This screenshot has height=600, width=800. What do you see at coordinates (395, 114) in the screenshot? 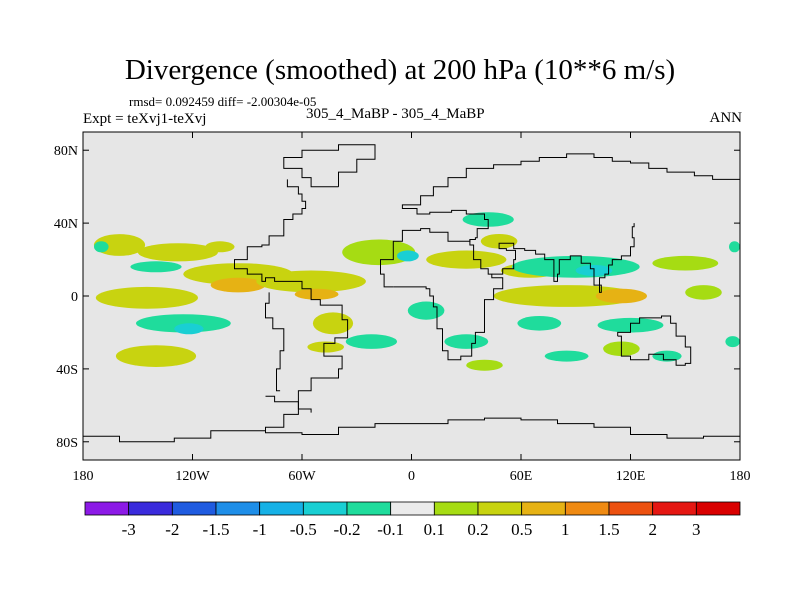
I see `case-names-label: 305_4_MaBP - 305_4_MaBP` at bounding box center [395, 114].